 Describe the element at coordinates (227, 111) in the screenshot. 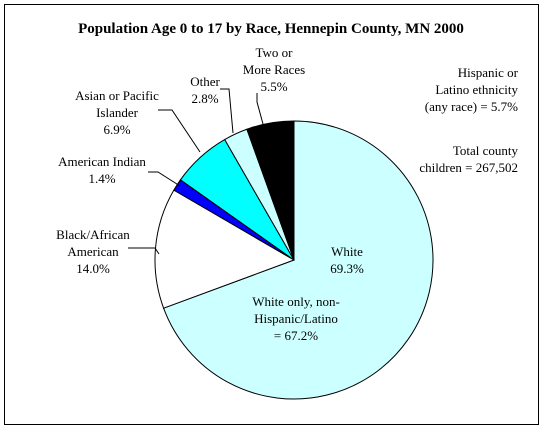

I see `leader-line-other` at that location.